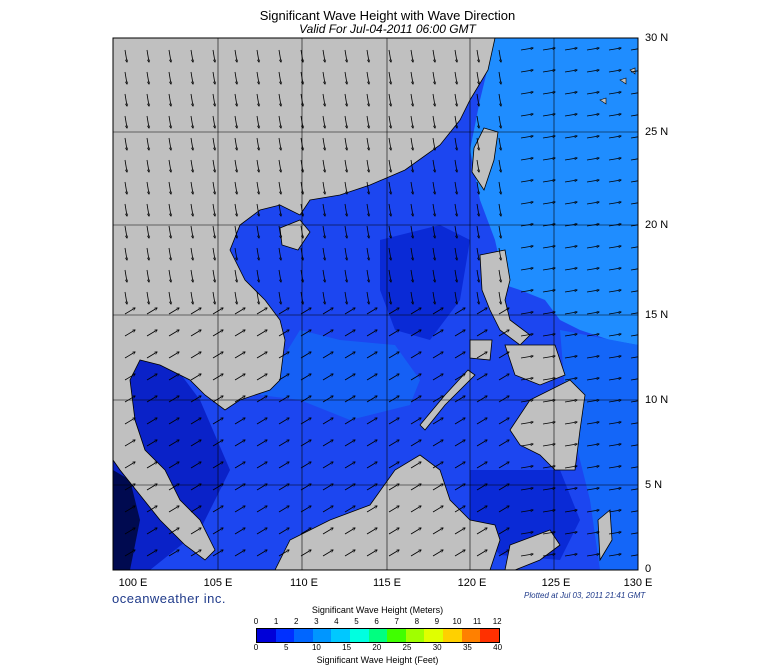 This screenshot has width=775, height=665. Describe the element at coordinates (276, 621) in the screenshot. I see `meter-tick-label: 1` at that location.